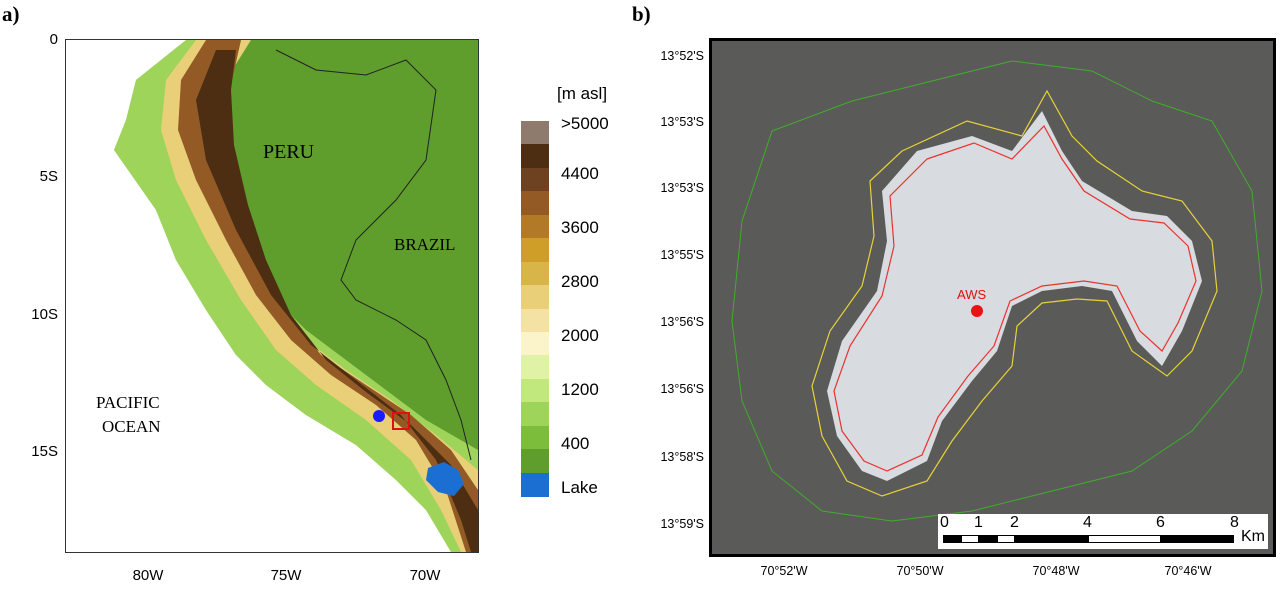 The height and width of the screenshot is (595, 1280). What do you see at coordinates (682, 188) in the screenshot?
I see `map-b-y-tick-2: 13°53'S` at bounding box center [682, 188].